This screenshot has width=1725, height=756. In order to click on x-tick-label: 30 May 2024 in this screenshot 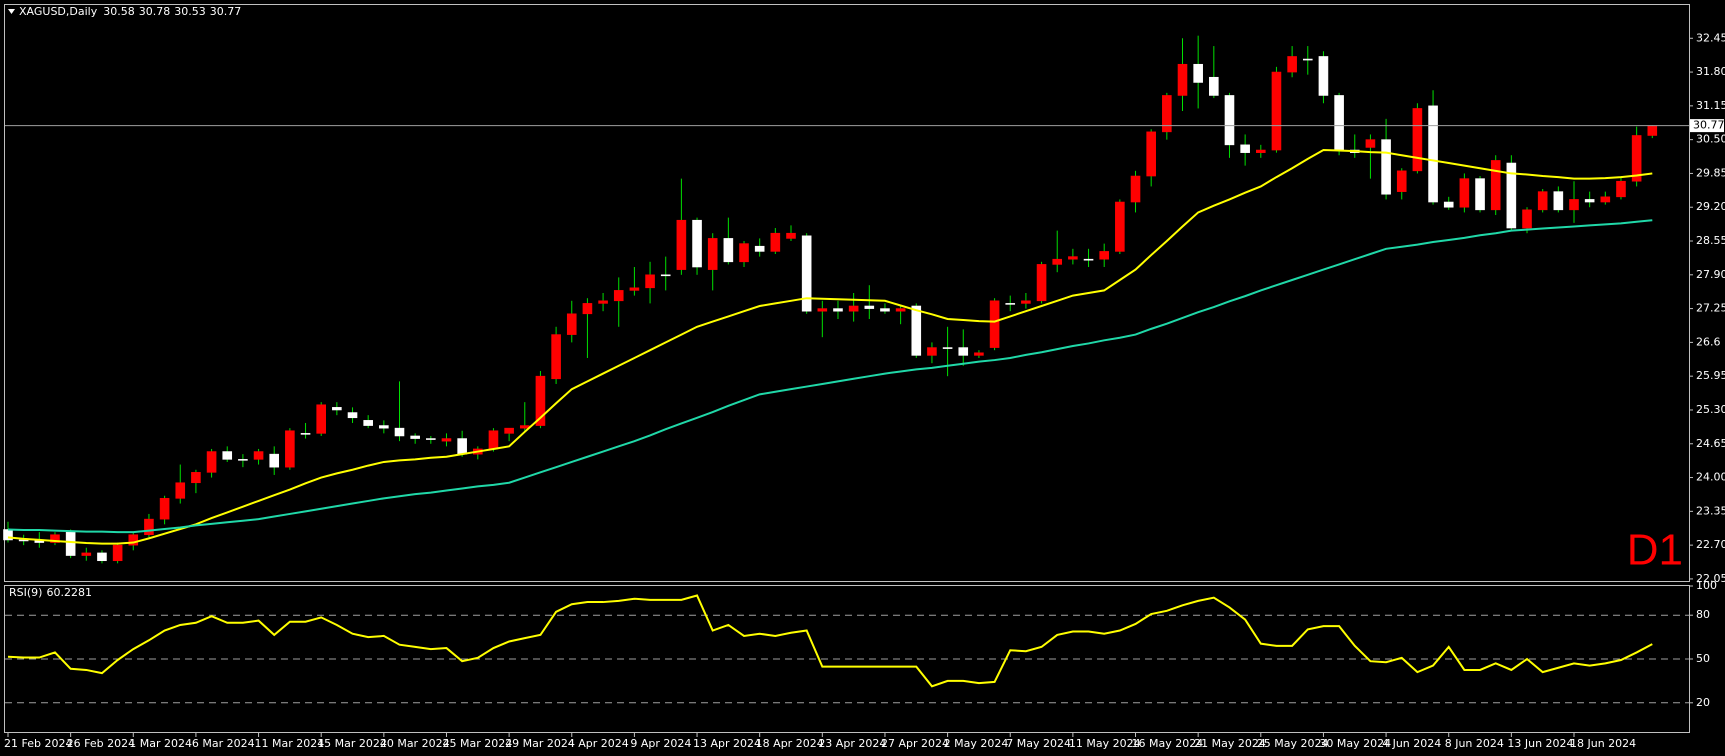, I will do `click(1355, 743)`.